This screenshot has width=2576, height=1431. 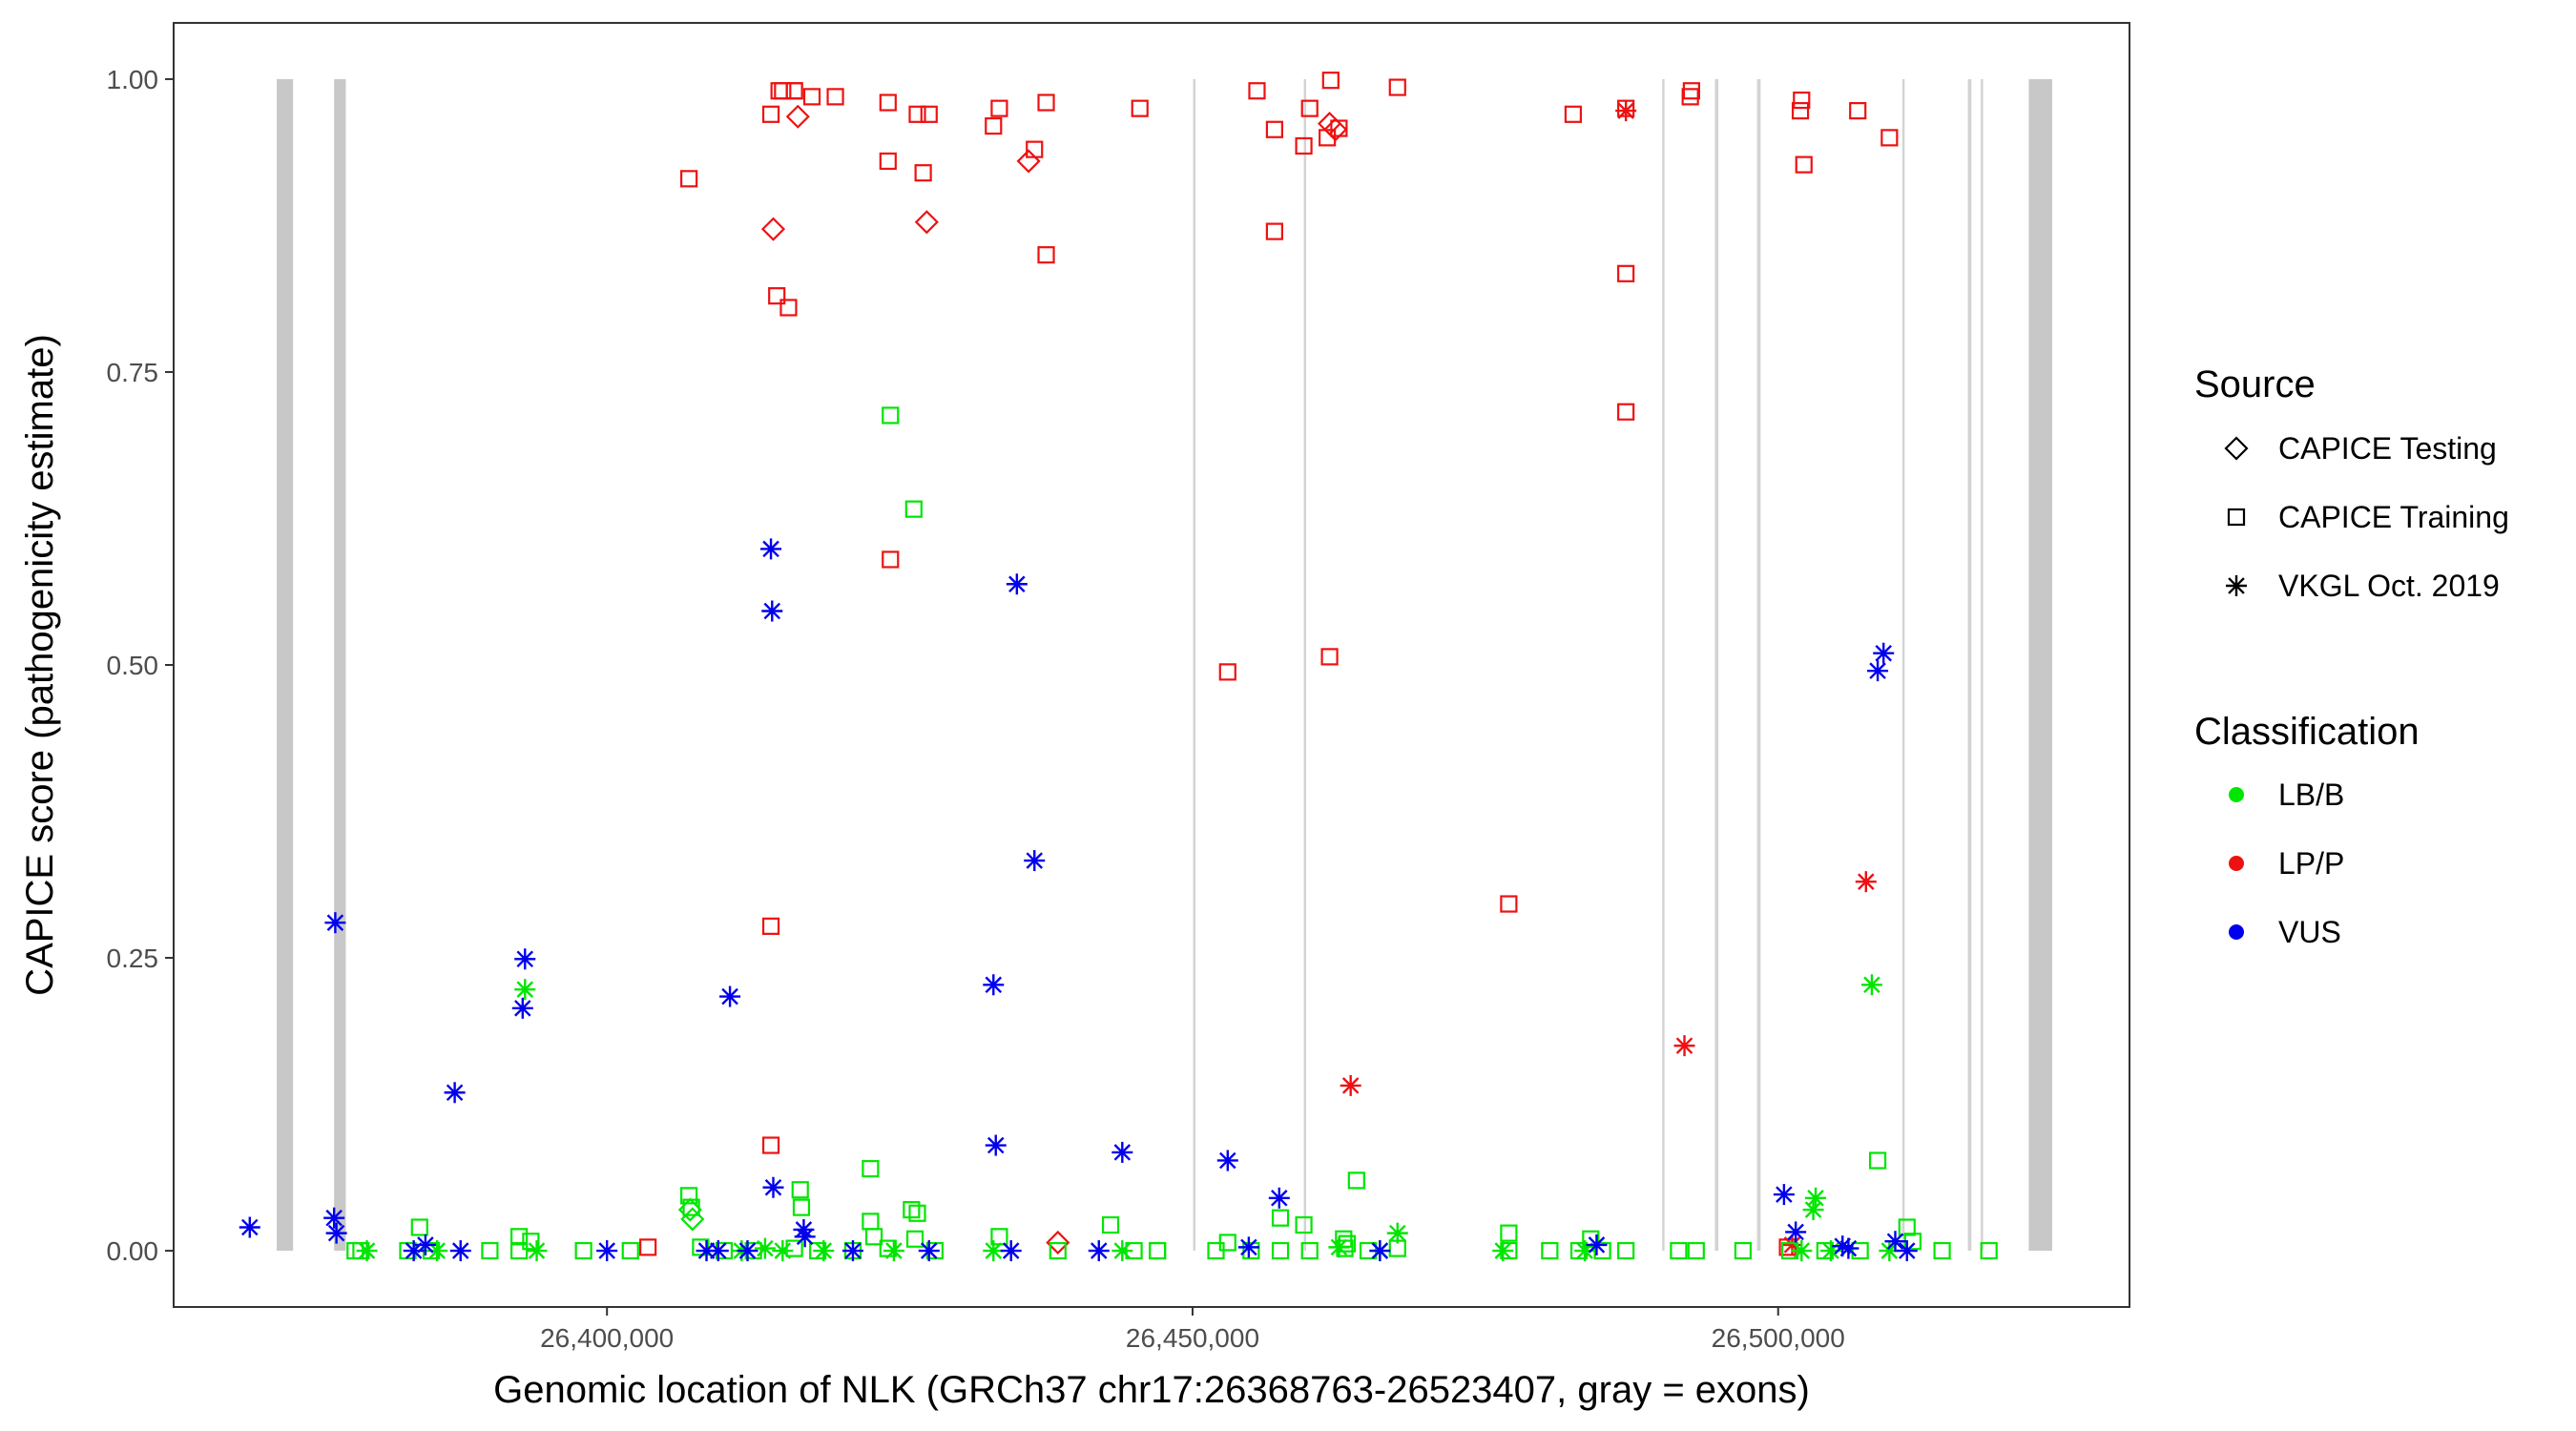 I want to click on legend-key-asterisk, so click(x=2236, y=585).